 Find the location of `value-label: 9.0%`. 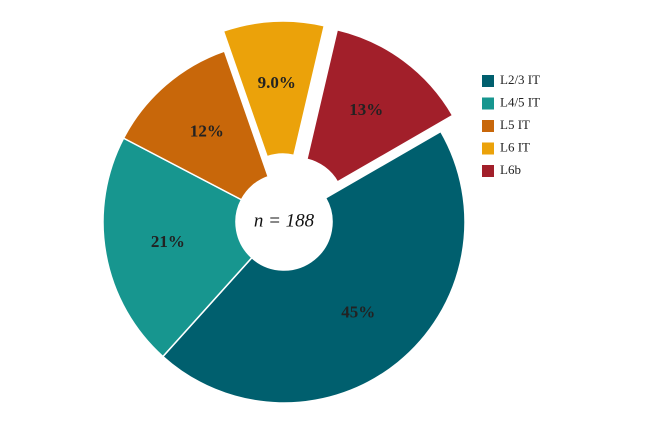

value-label: 9.0% is located at coordinates (277, 82).